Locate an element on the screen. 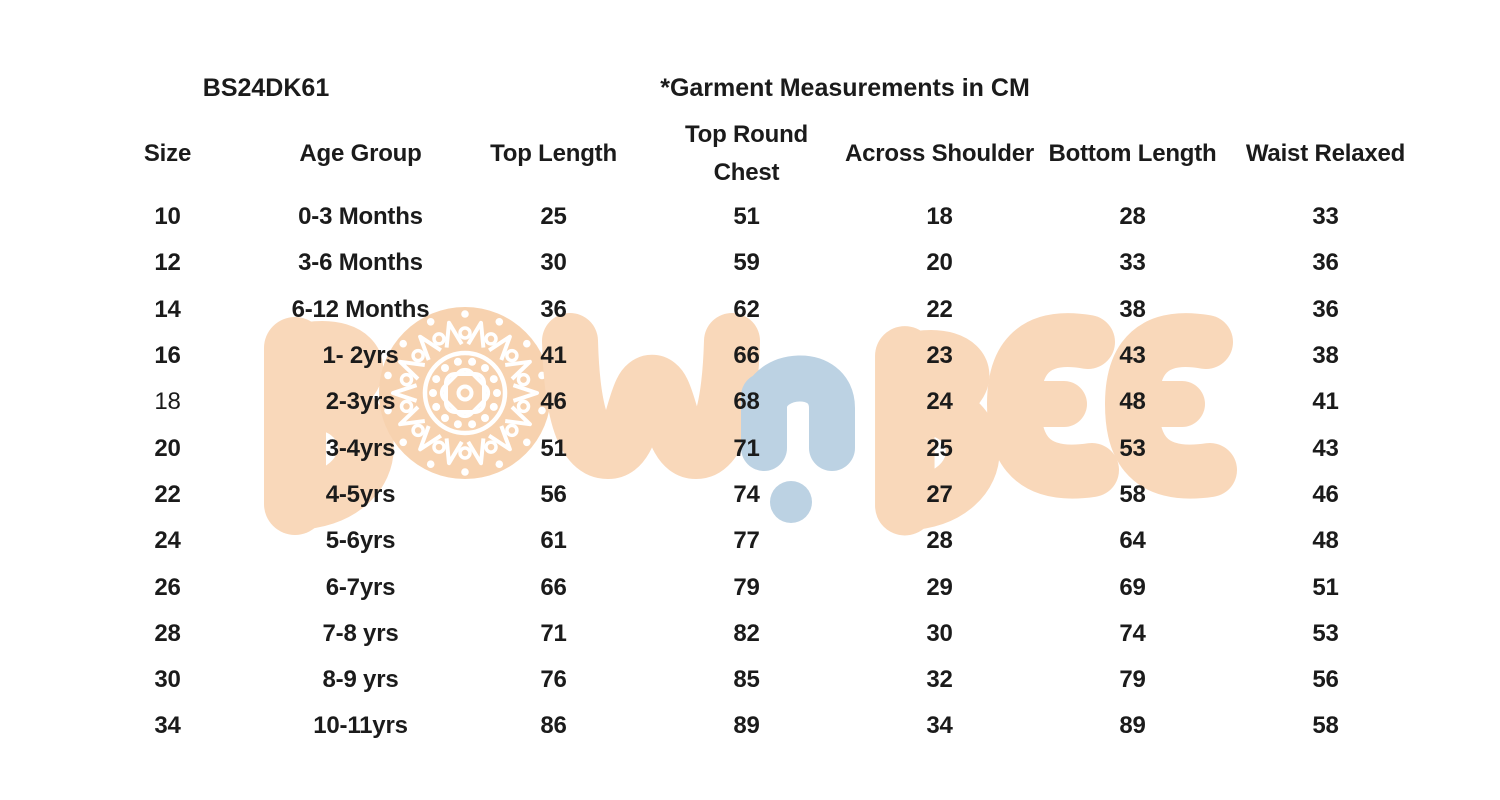  table-row: 10 0-3 Months 25 51 18 28 33 is located at coordinates (746, 217).